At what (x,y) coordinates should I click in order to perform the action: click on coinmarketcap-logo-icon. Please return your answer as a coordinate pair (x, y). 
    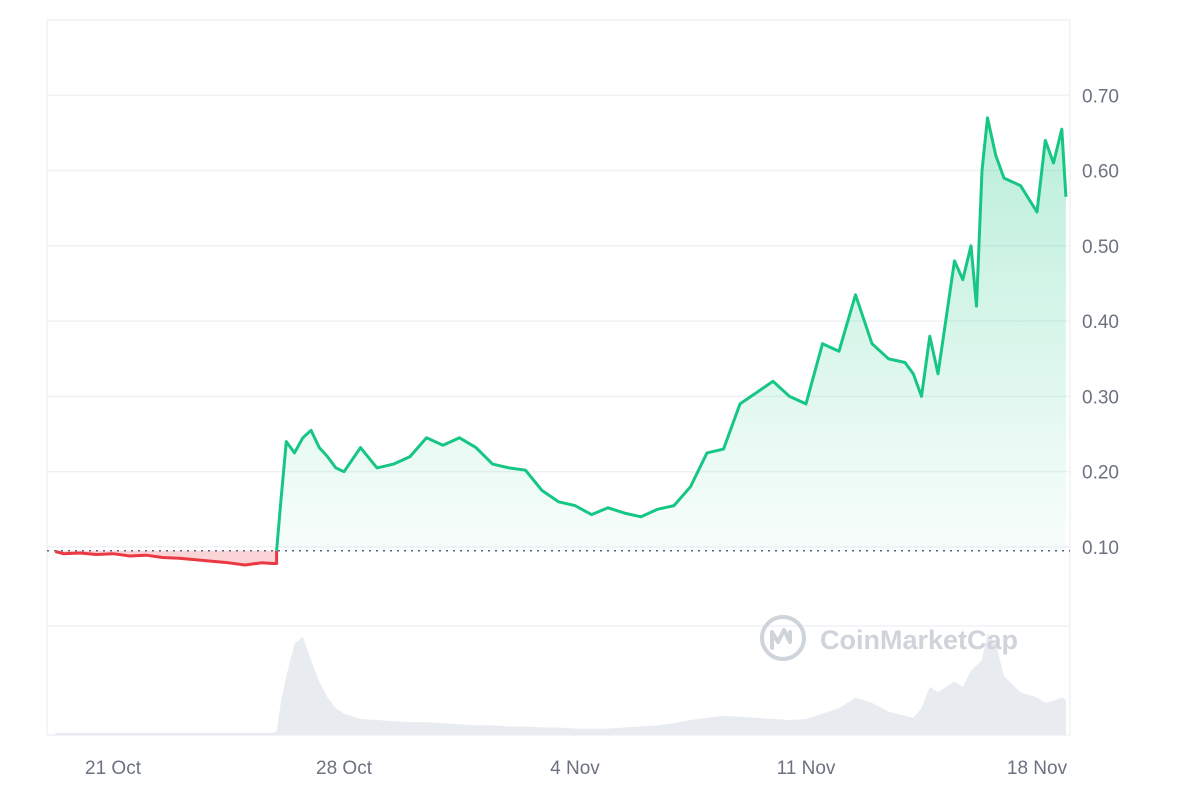
    Looking at the image, I should click on (783, 638).